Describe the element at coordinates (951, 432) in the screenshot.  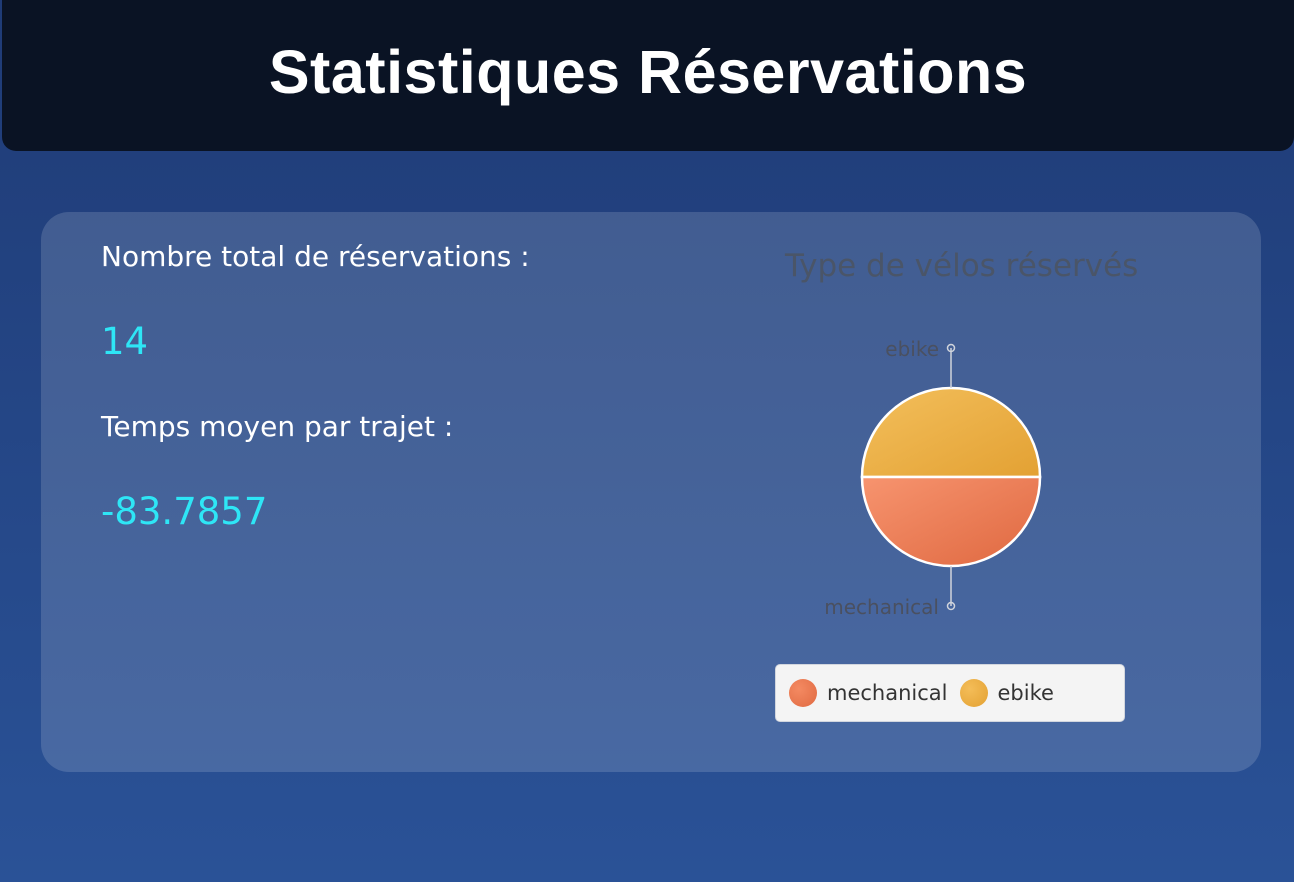
I see `pie-slice-ebike` at that location.